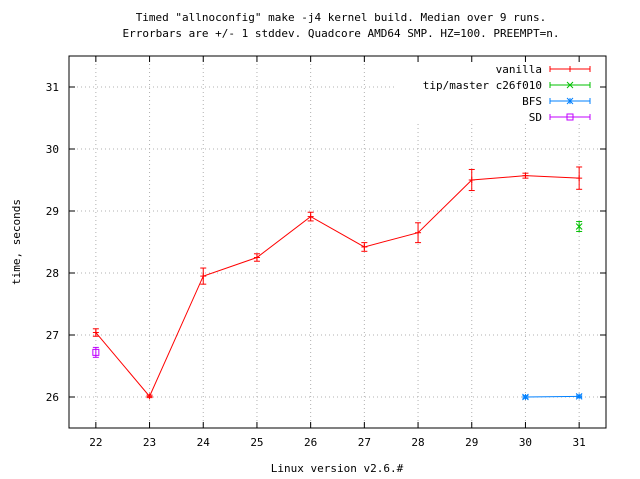 The width and height of the screenshot is (640, 479). What do you see at coordinates (535, 117) in the screenshot?
I see `legend-label: SD` at bounding box center [535, 117].